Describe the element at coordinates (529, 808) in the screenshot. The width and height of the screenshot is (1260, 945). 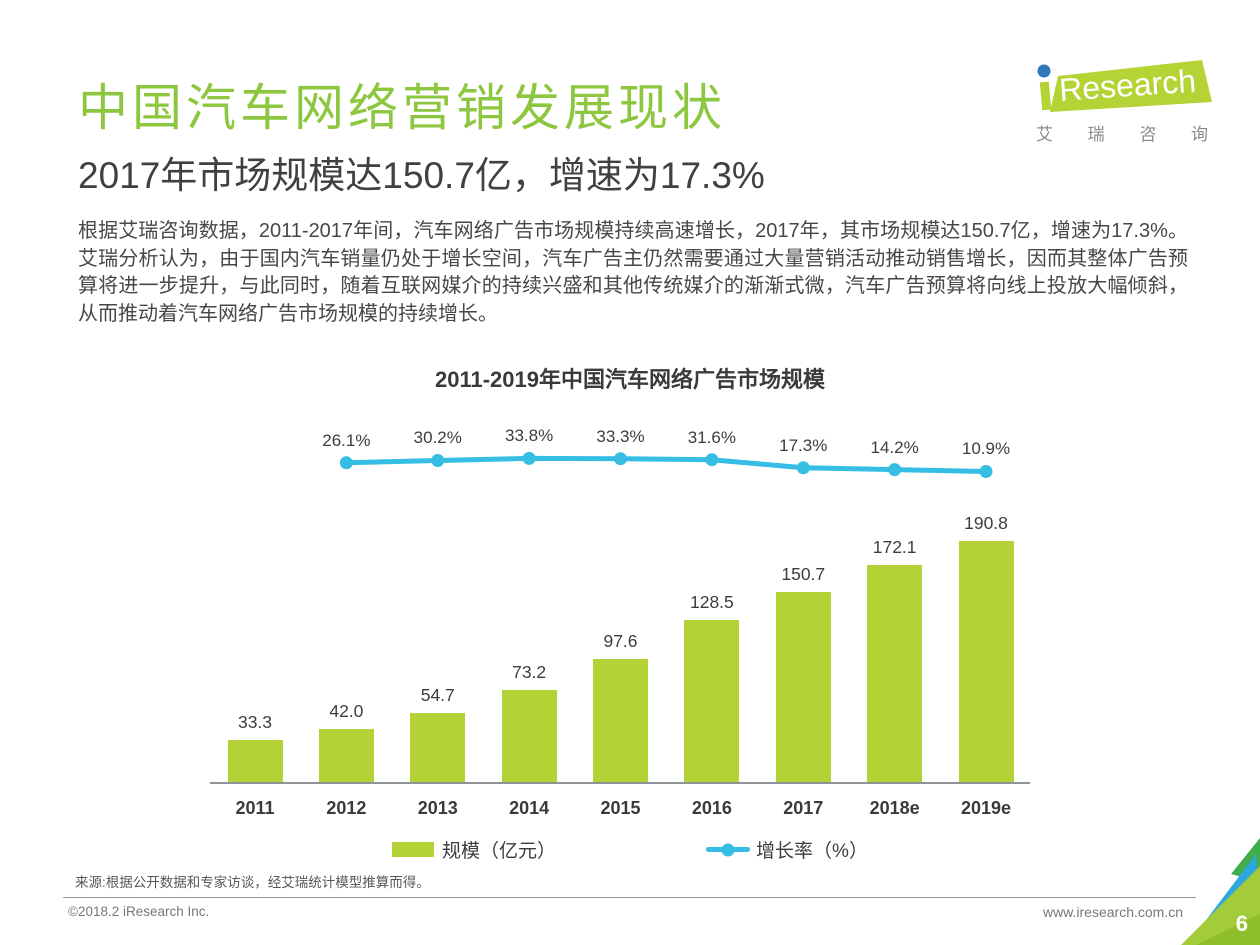
I see `x-axis-label: 2014` at that location.